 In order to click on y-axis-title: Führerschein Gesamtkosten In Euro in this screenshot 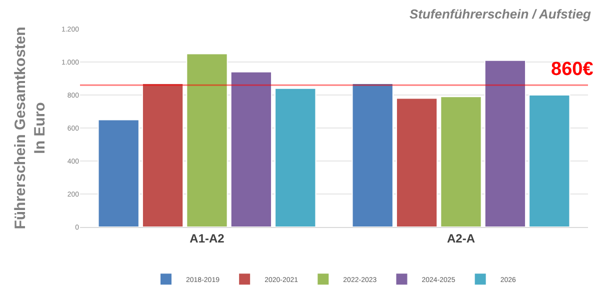, I will do `click(30, 128)`.